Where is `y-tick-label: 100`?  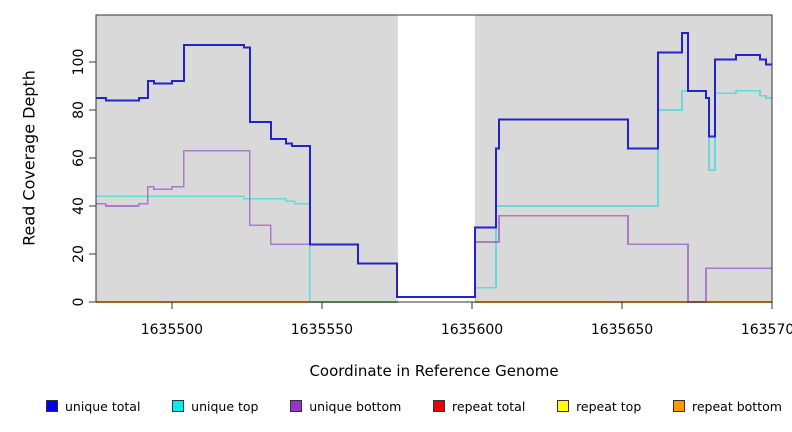 y-tick-label: 100 is located at coordinates (79, 62).